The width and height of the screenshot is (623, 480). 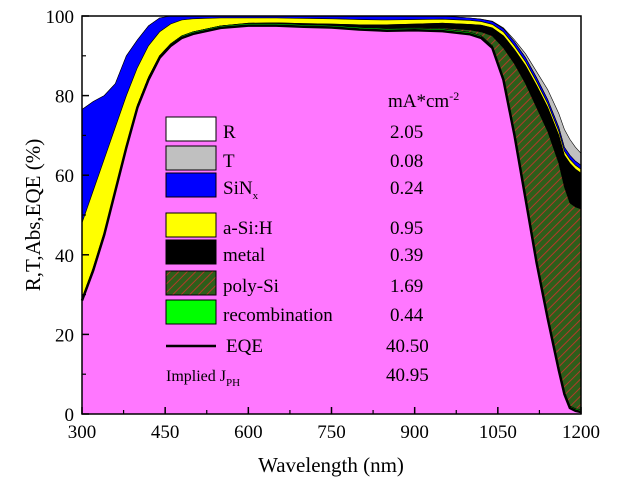 I want to click on legend-label-eqe: EQE, so click(x=244, y=346).